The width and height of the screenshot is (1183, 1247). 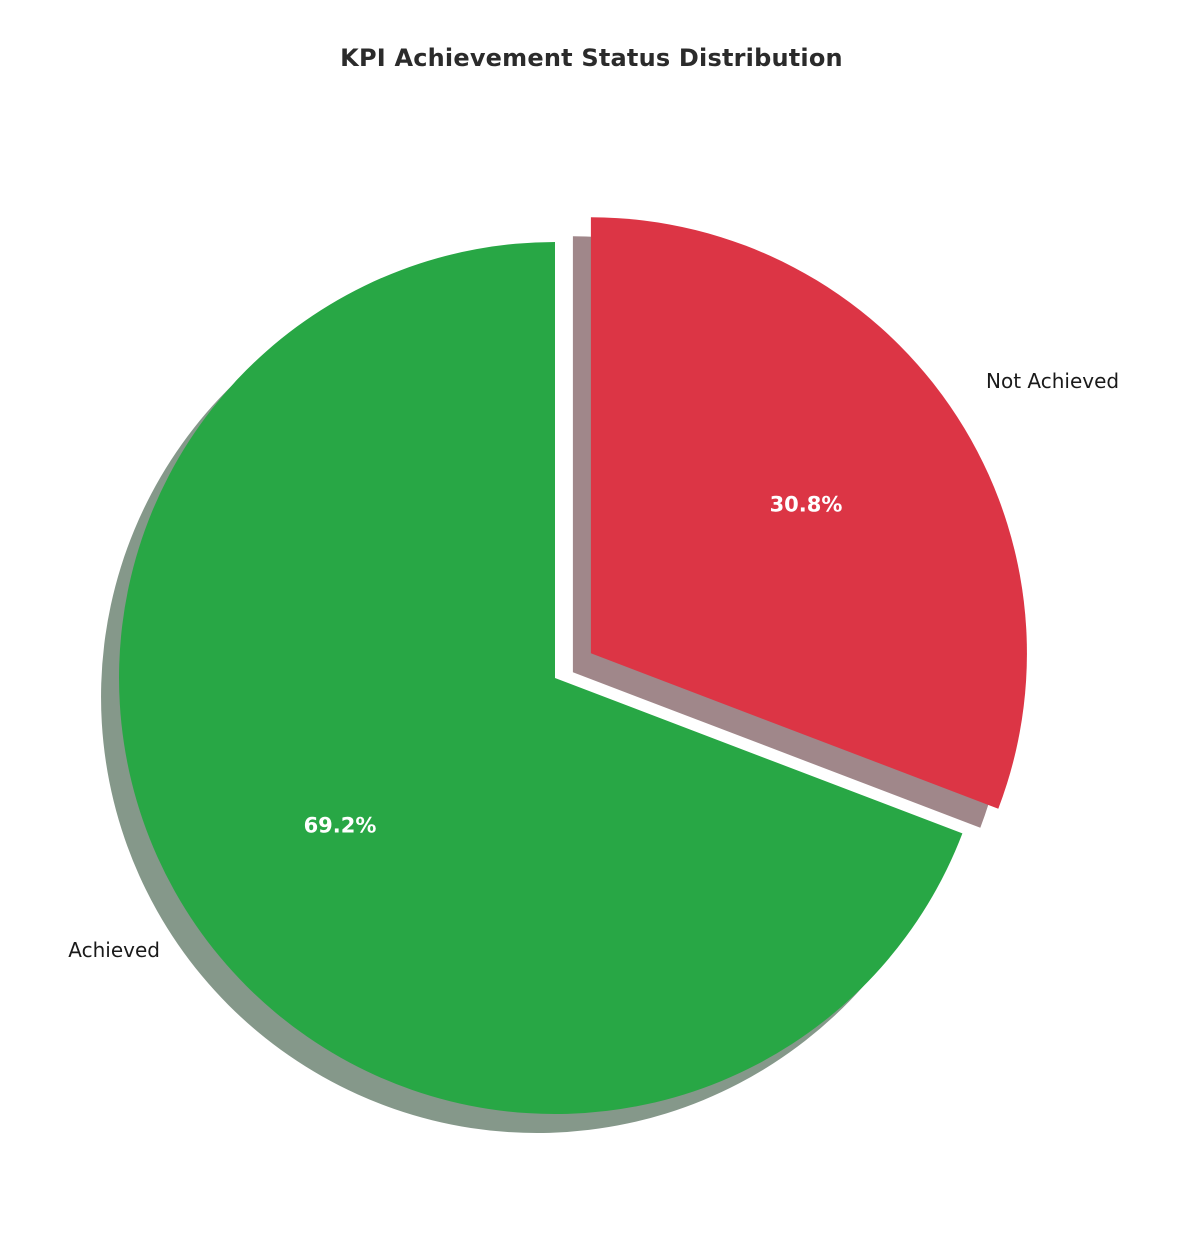 I want to click on chart-title: KPI Achievement Status Distribution, so click(x=591, y=58).